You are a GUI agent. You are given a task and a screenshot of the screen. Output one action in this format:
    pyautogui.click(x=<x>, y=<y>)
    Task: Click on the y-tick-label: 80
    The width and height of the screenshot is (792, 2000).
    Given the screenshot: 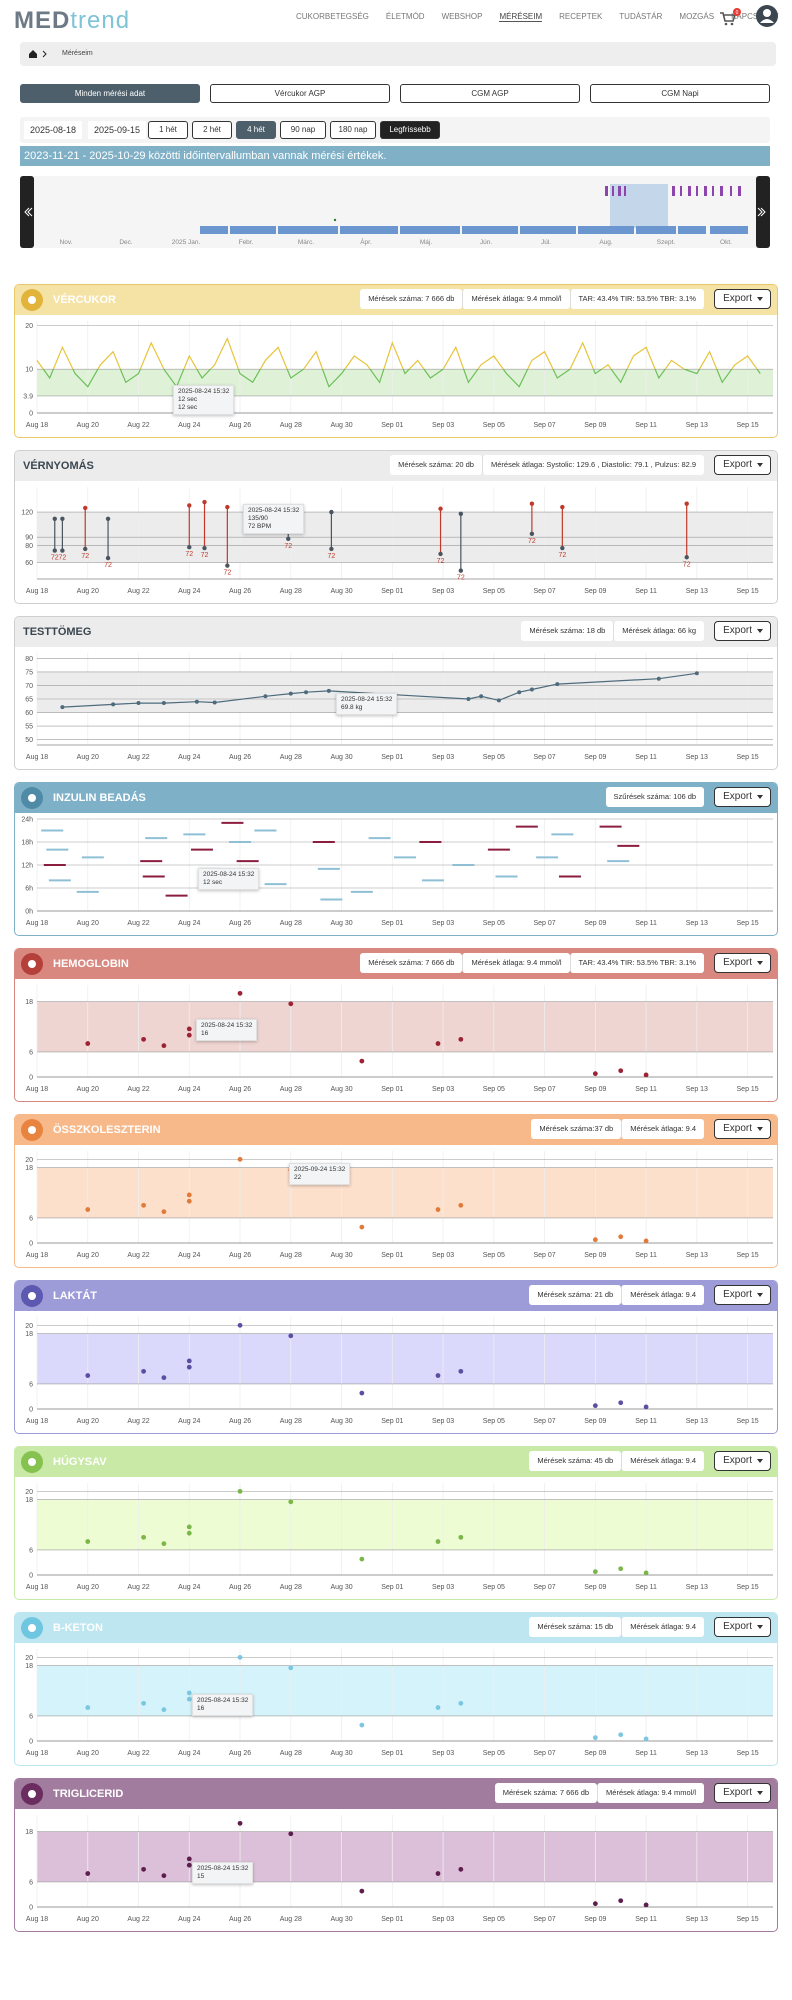 What is the action you would take?
    pyautogui.click(x=29, y=659)
    